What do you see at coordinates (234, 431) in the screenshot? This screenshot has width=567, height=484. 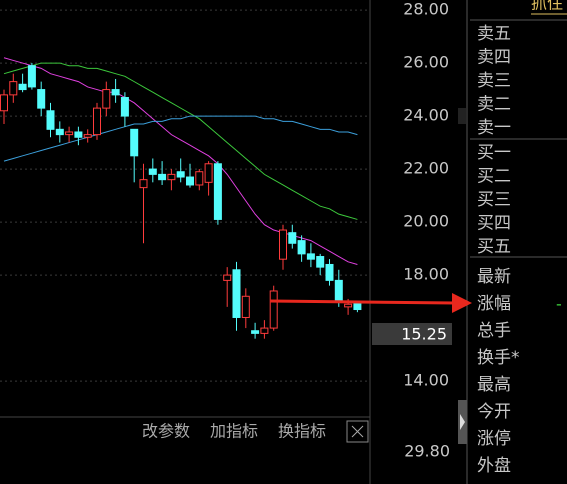 I see `toolbar-button: 加指标` at bounding box center [234, 431].